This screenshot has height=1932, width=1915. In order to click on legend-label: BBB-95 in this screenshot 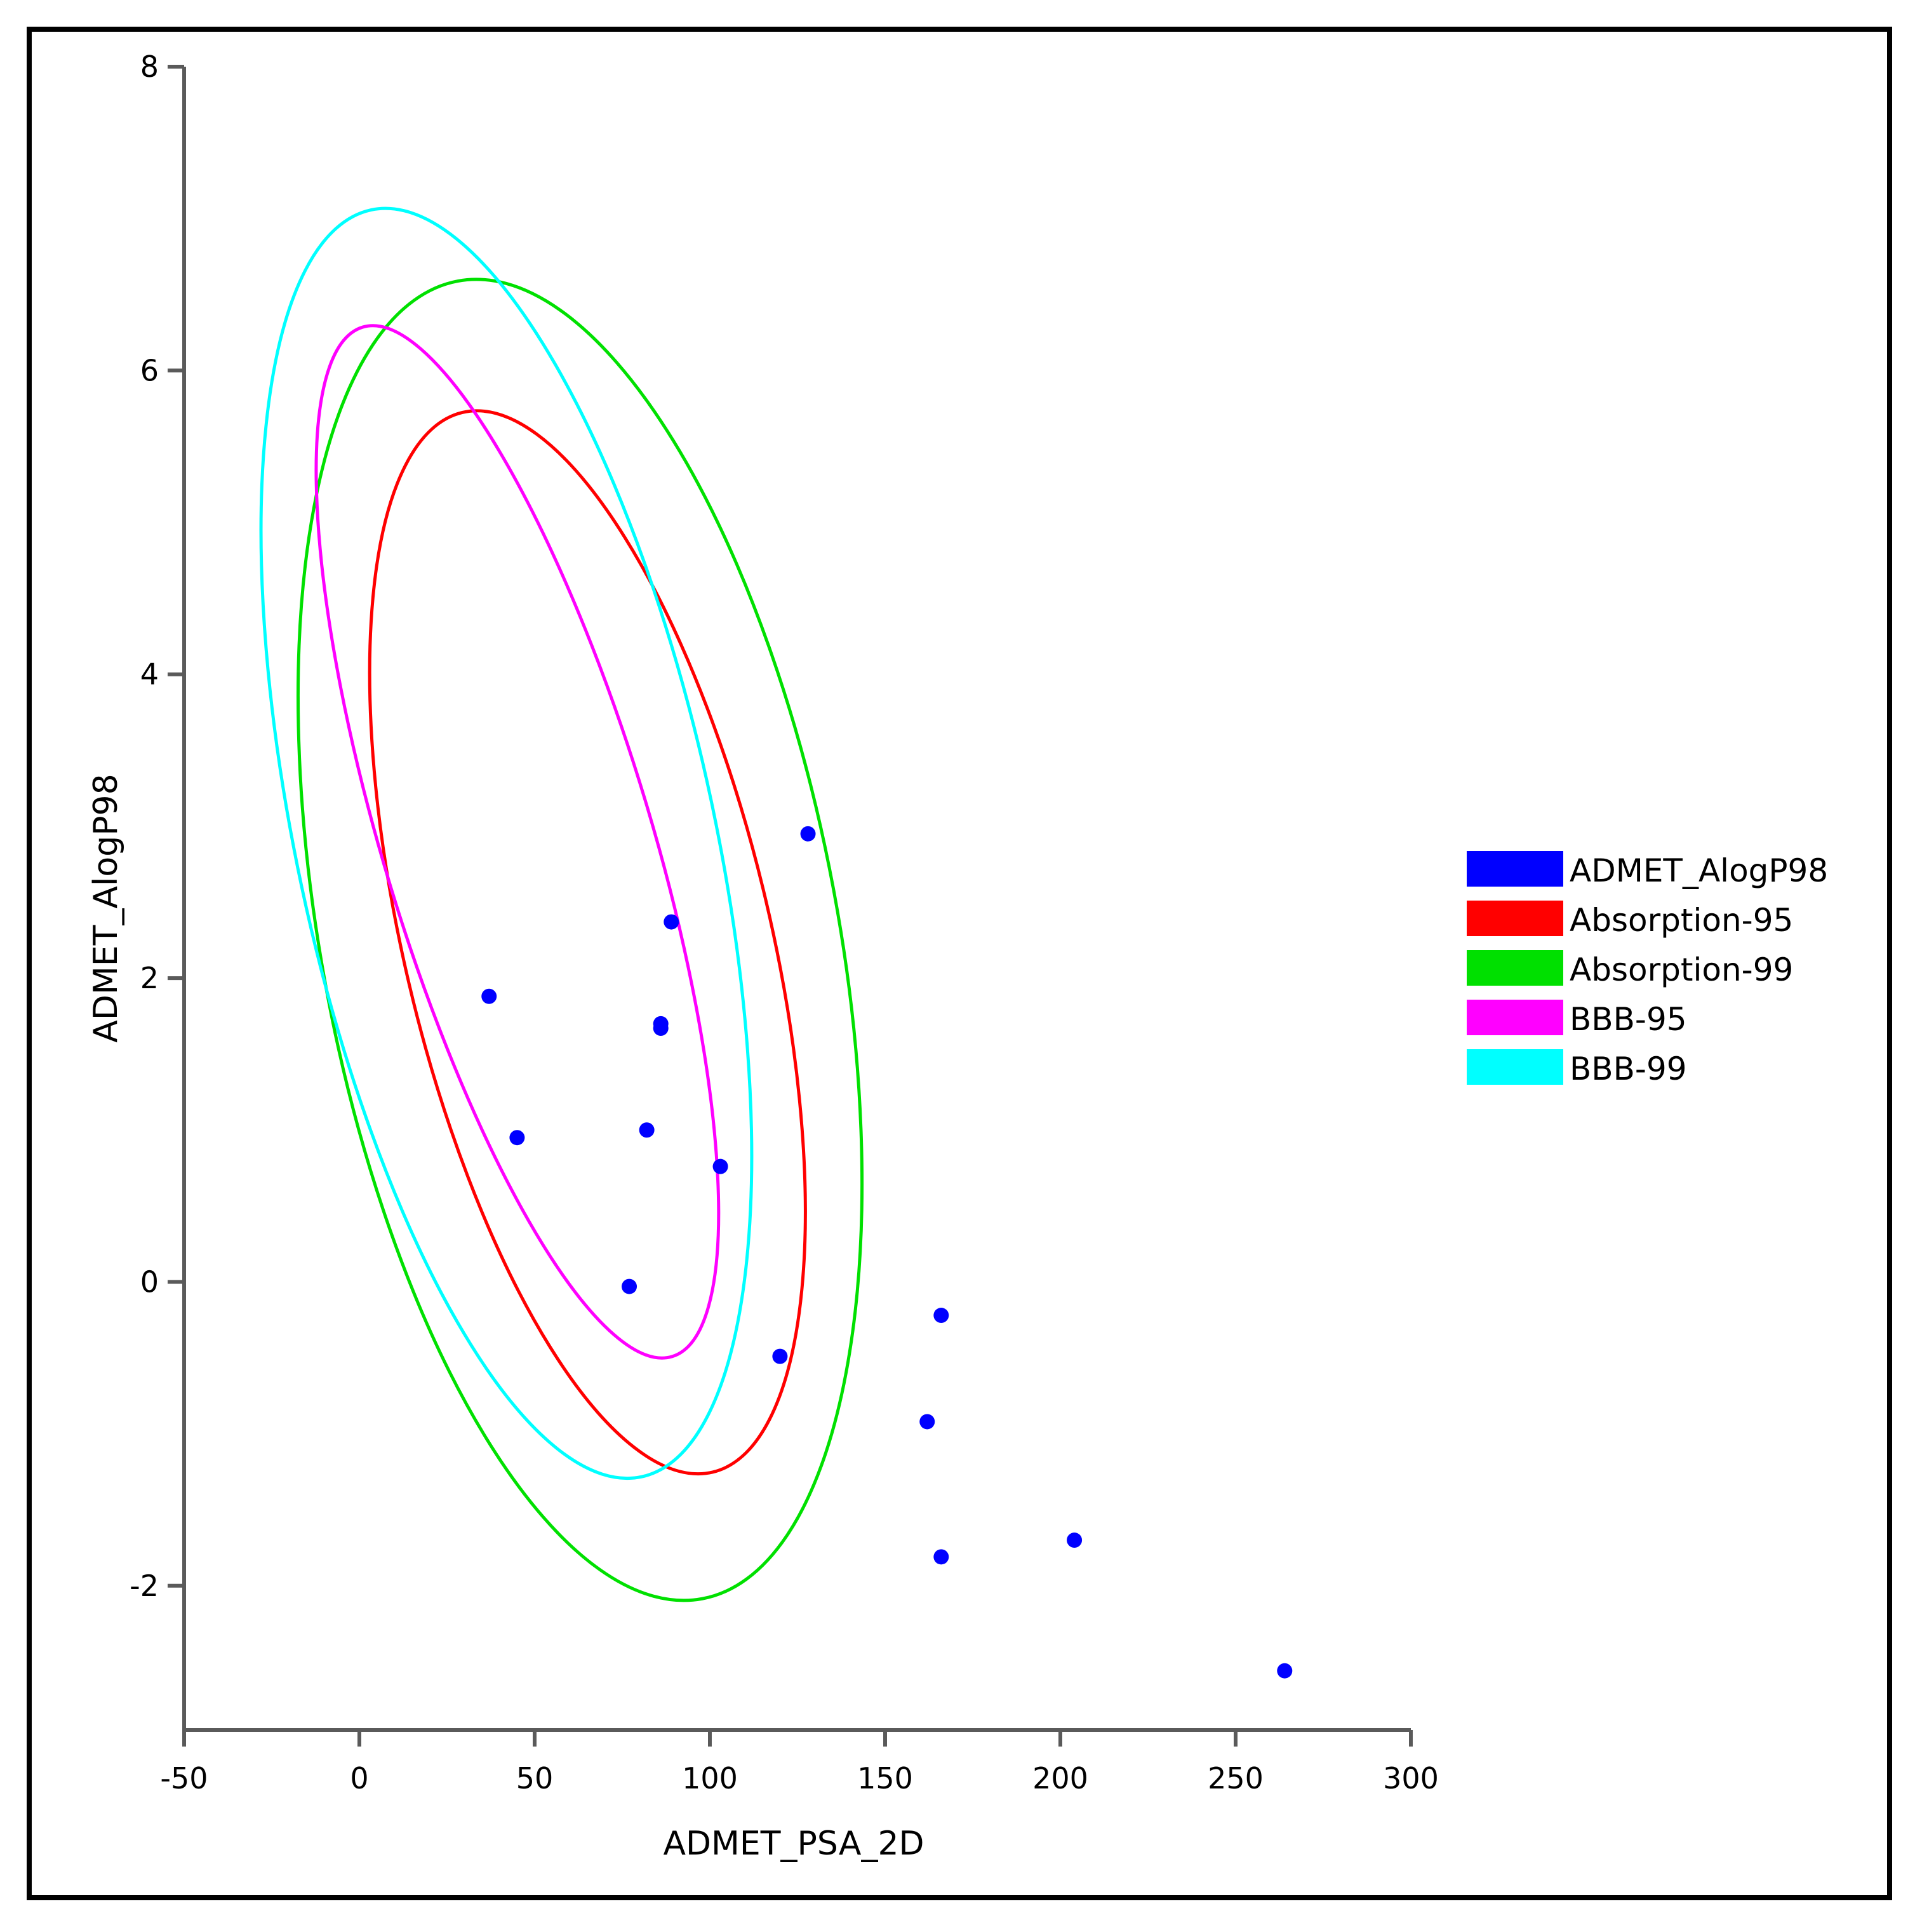, I will do `click(1628, 1019)`.